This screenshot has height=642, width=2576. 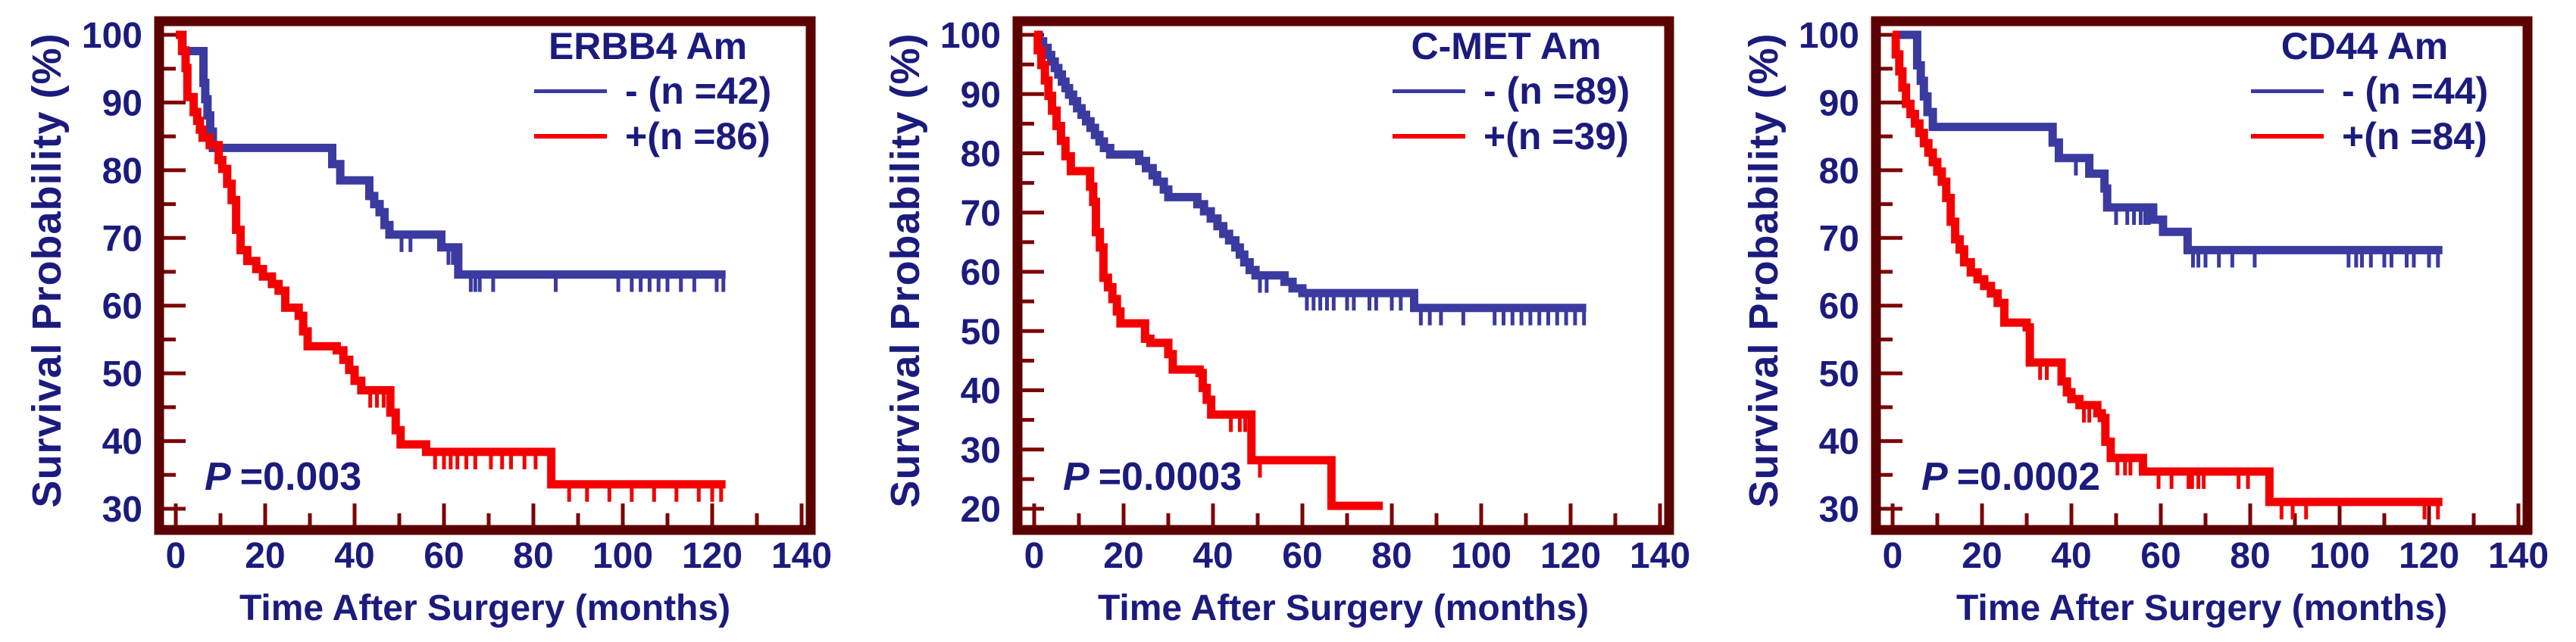 I want to click on panel-title: C-MET Am, so click(x=1506, y=46).